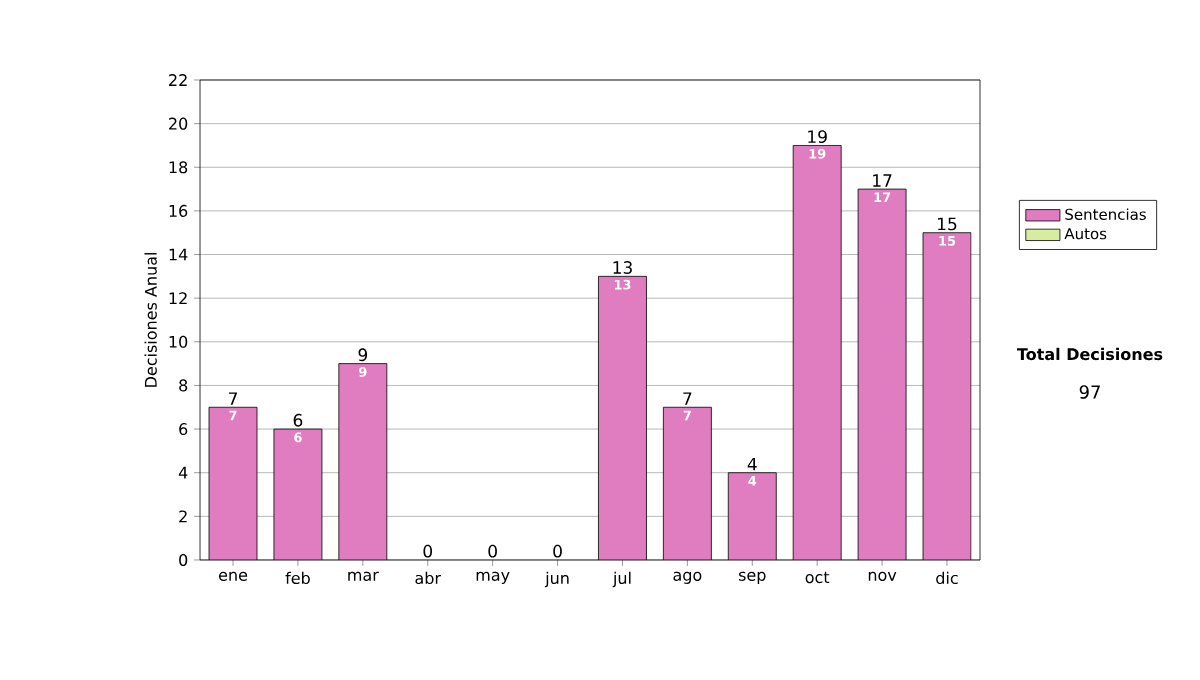  I want to click on y-tick-label: 16, so click(178, 210).